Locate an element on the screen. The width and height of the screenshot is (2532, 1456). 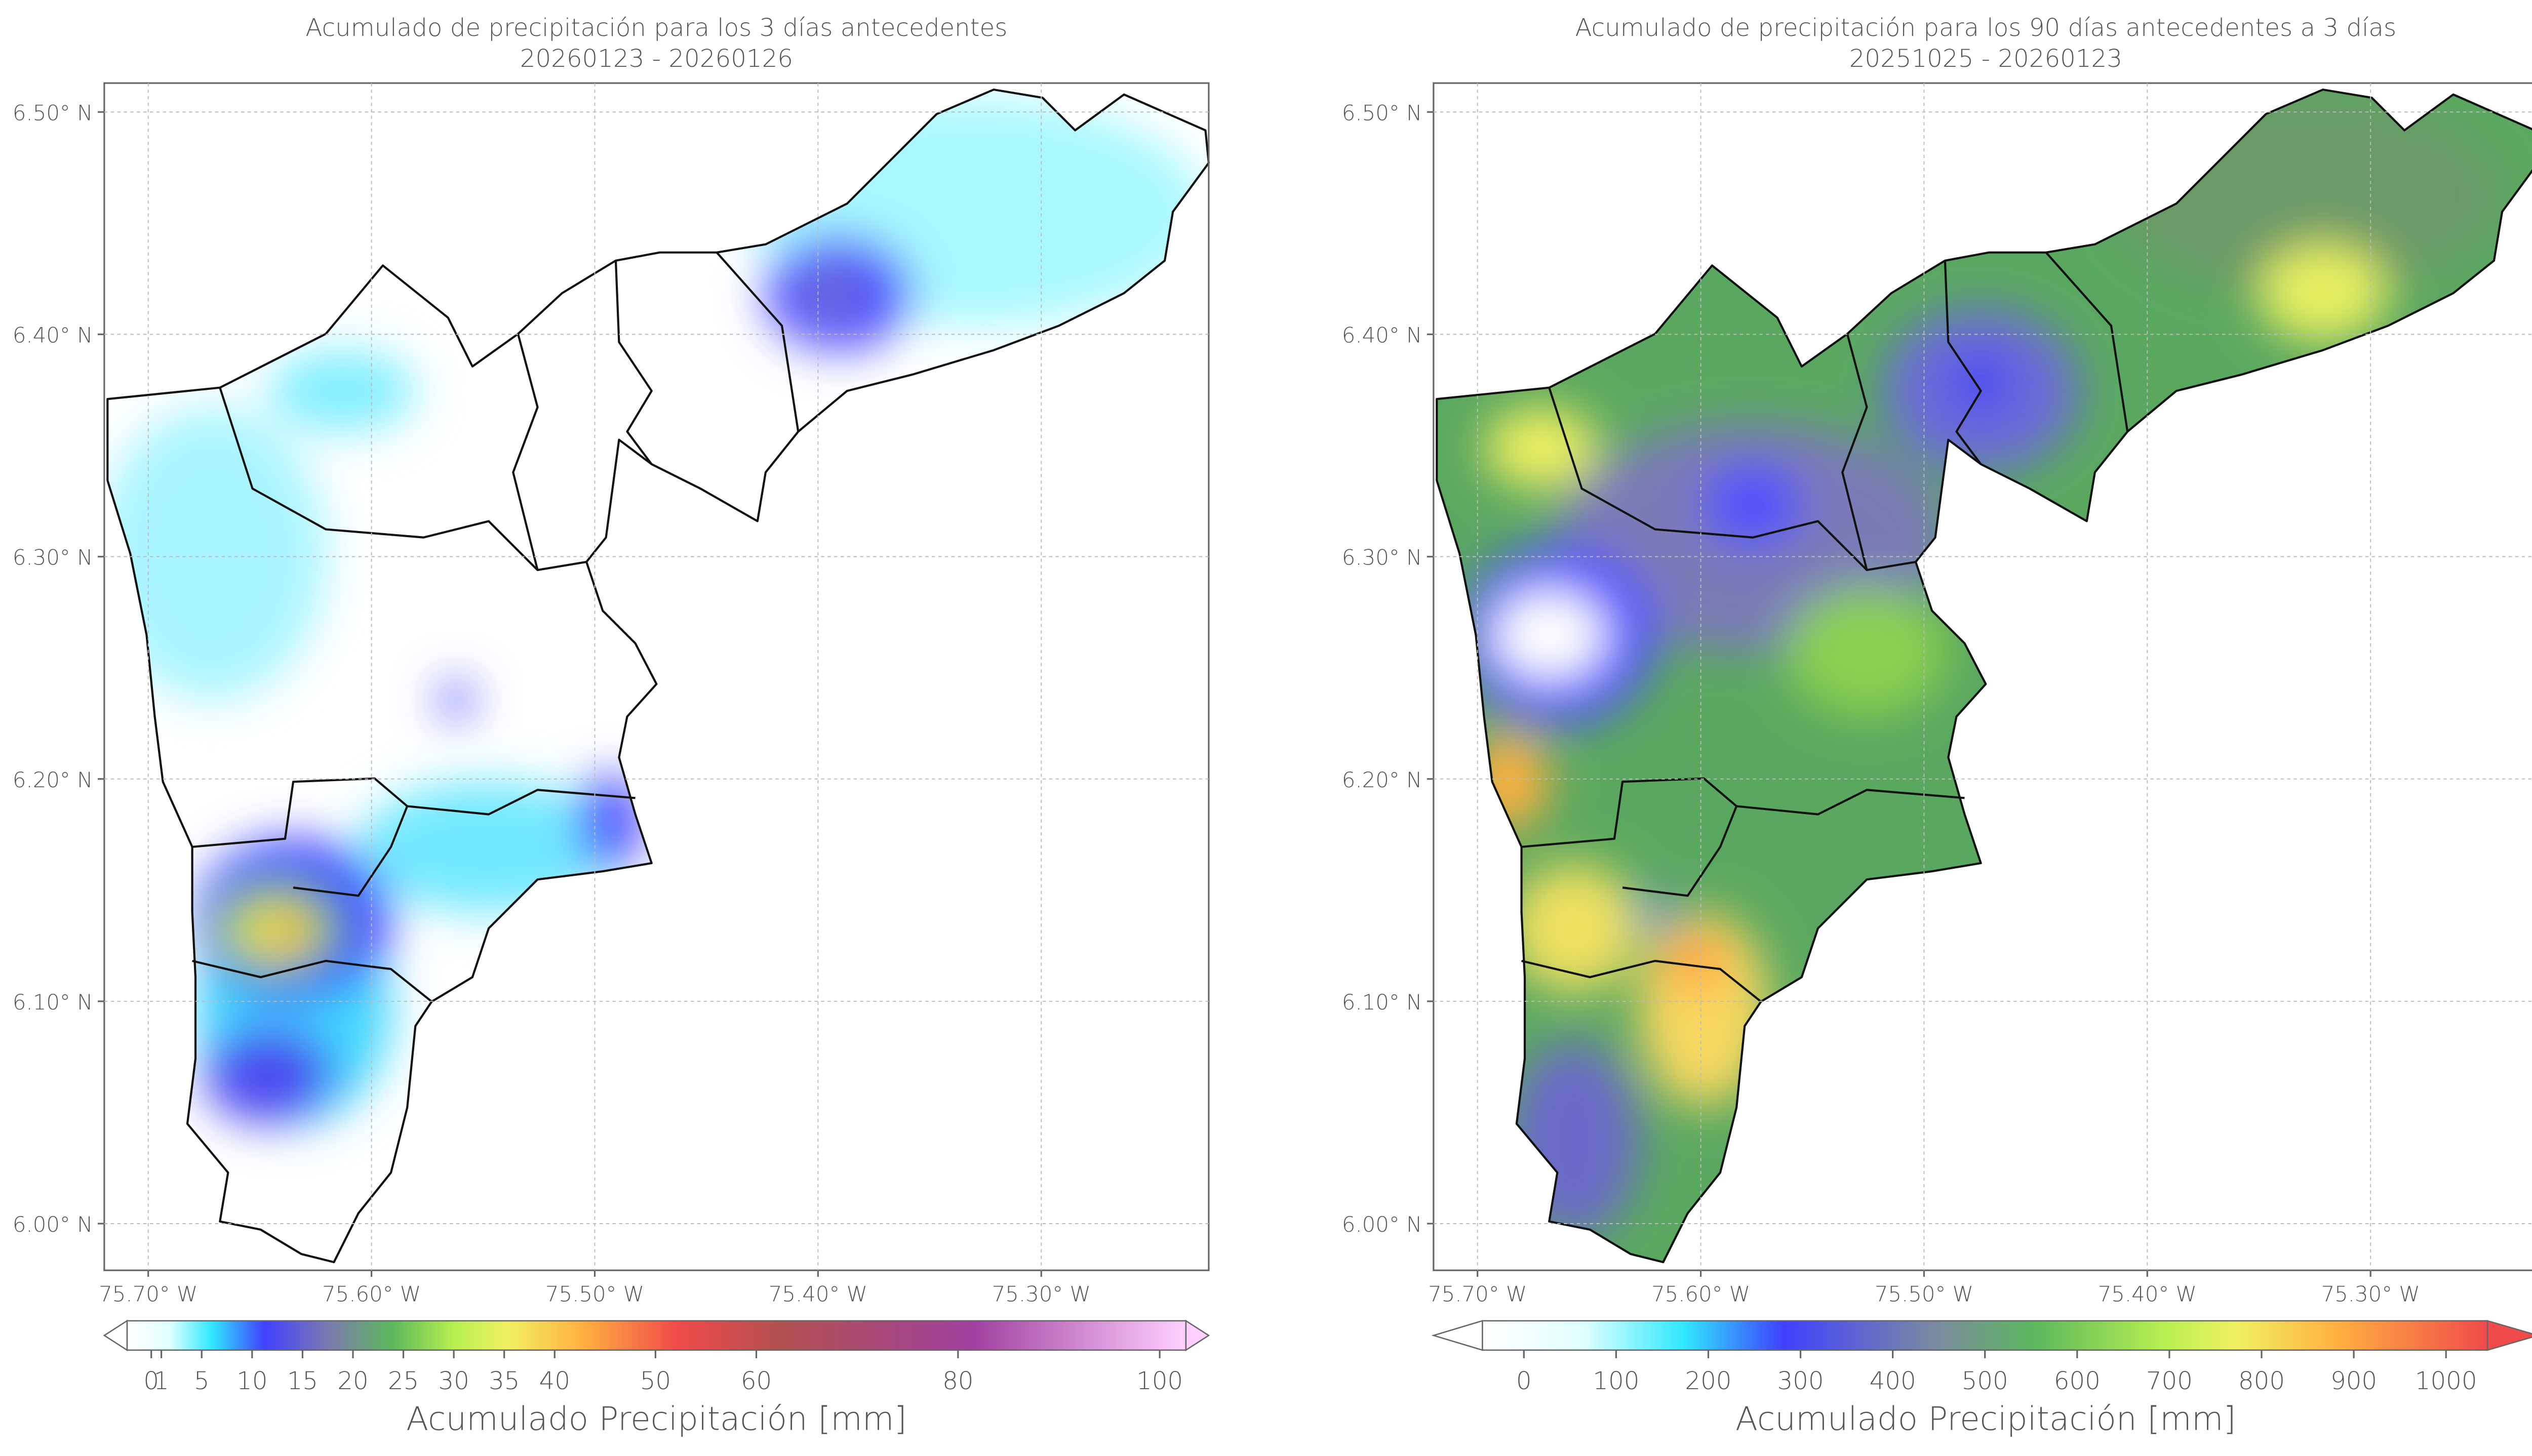
colorbar-tick-label: 40 is located at coordinates (554, 1381).